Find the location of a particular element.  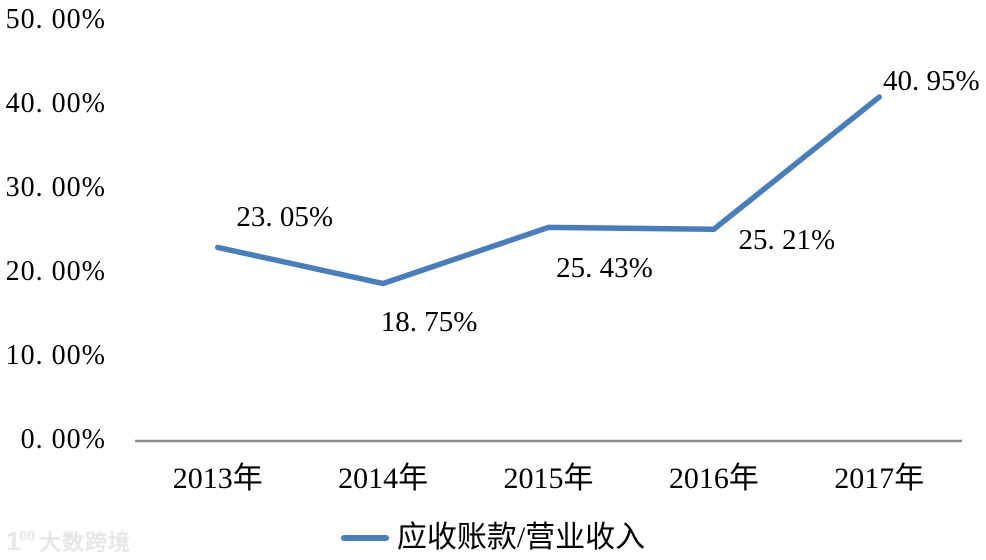

y-tick-label: 0. 00% is located at coordinates (63, 439).